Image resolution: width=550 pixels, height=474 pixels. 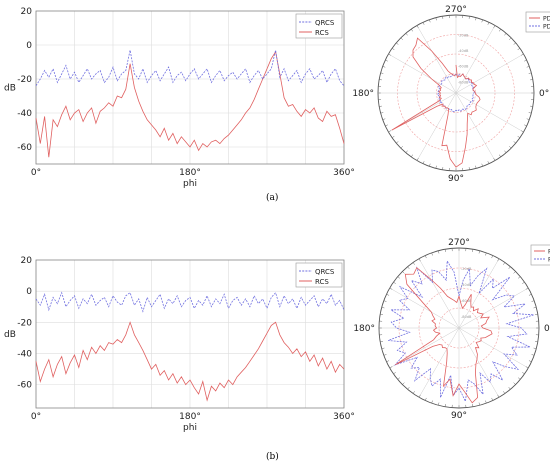 I want to click on legend-label: PDQ, so click(x=546, y=27).